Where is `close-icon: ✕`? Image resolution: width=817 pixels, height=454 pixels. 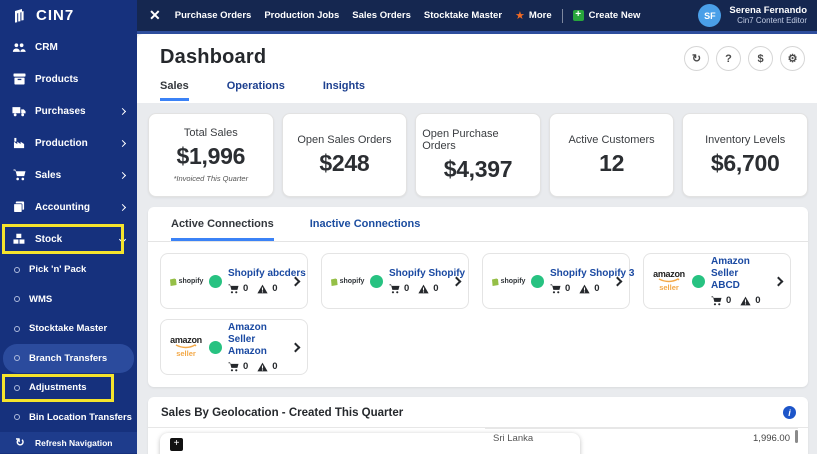
close-icon: ✕ is located at coordinates (155, 15).